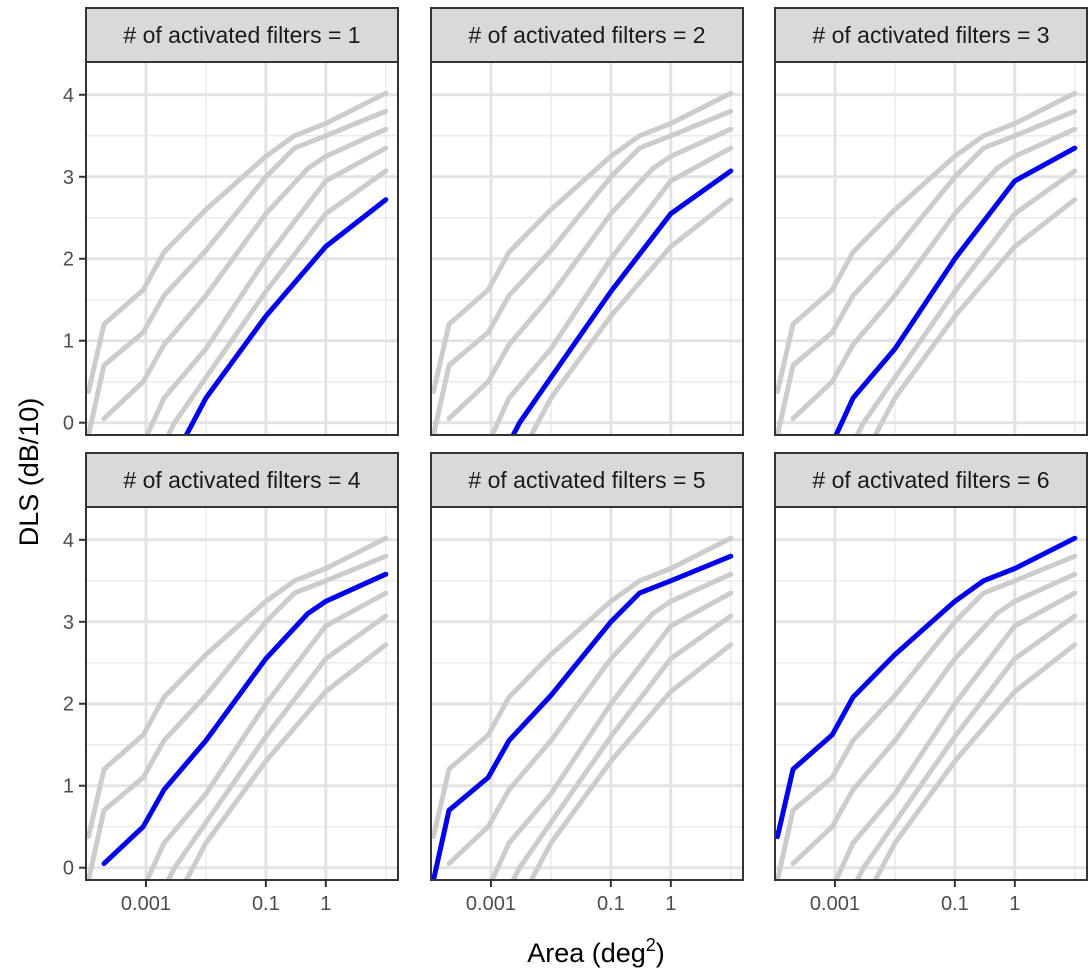  What do you see at coordinates (930, 35) in the screenshot?
I see `facet-strip-label: # of activated filters = 3` at bounding box center [930, 35].